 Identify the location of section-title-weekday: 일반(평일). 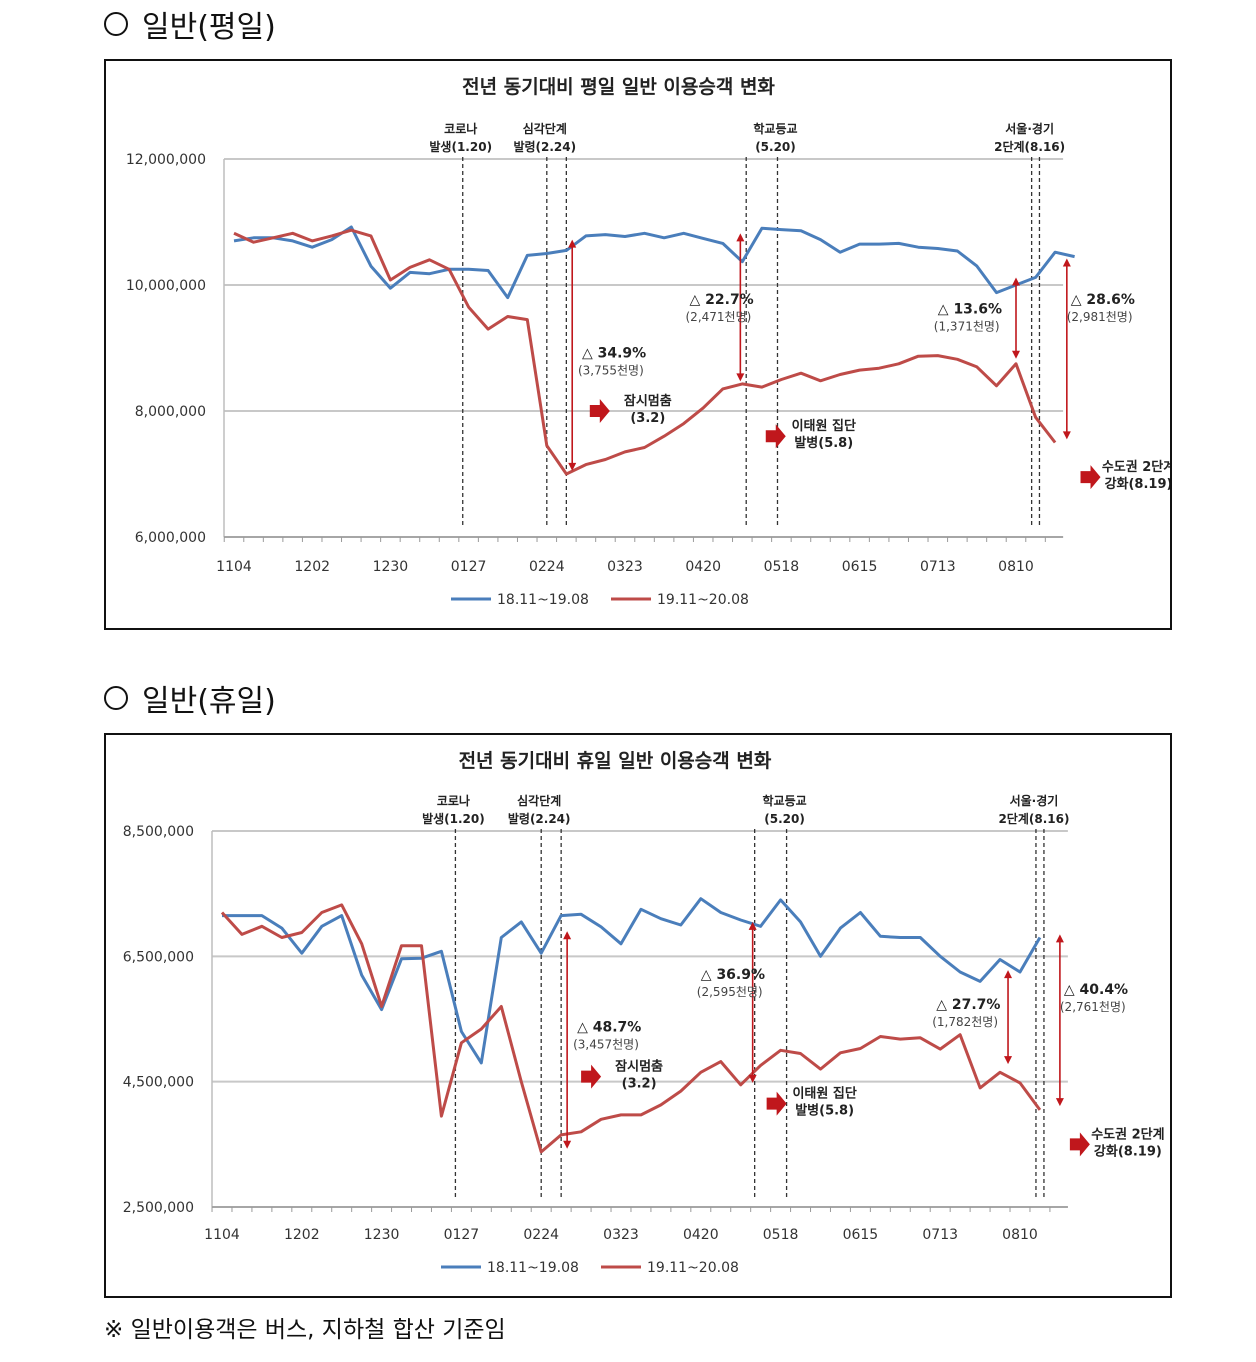
(190, 24).